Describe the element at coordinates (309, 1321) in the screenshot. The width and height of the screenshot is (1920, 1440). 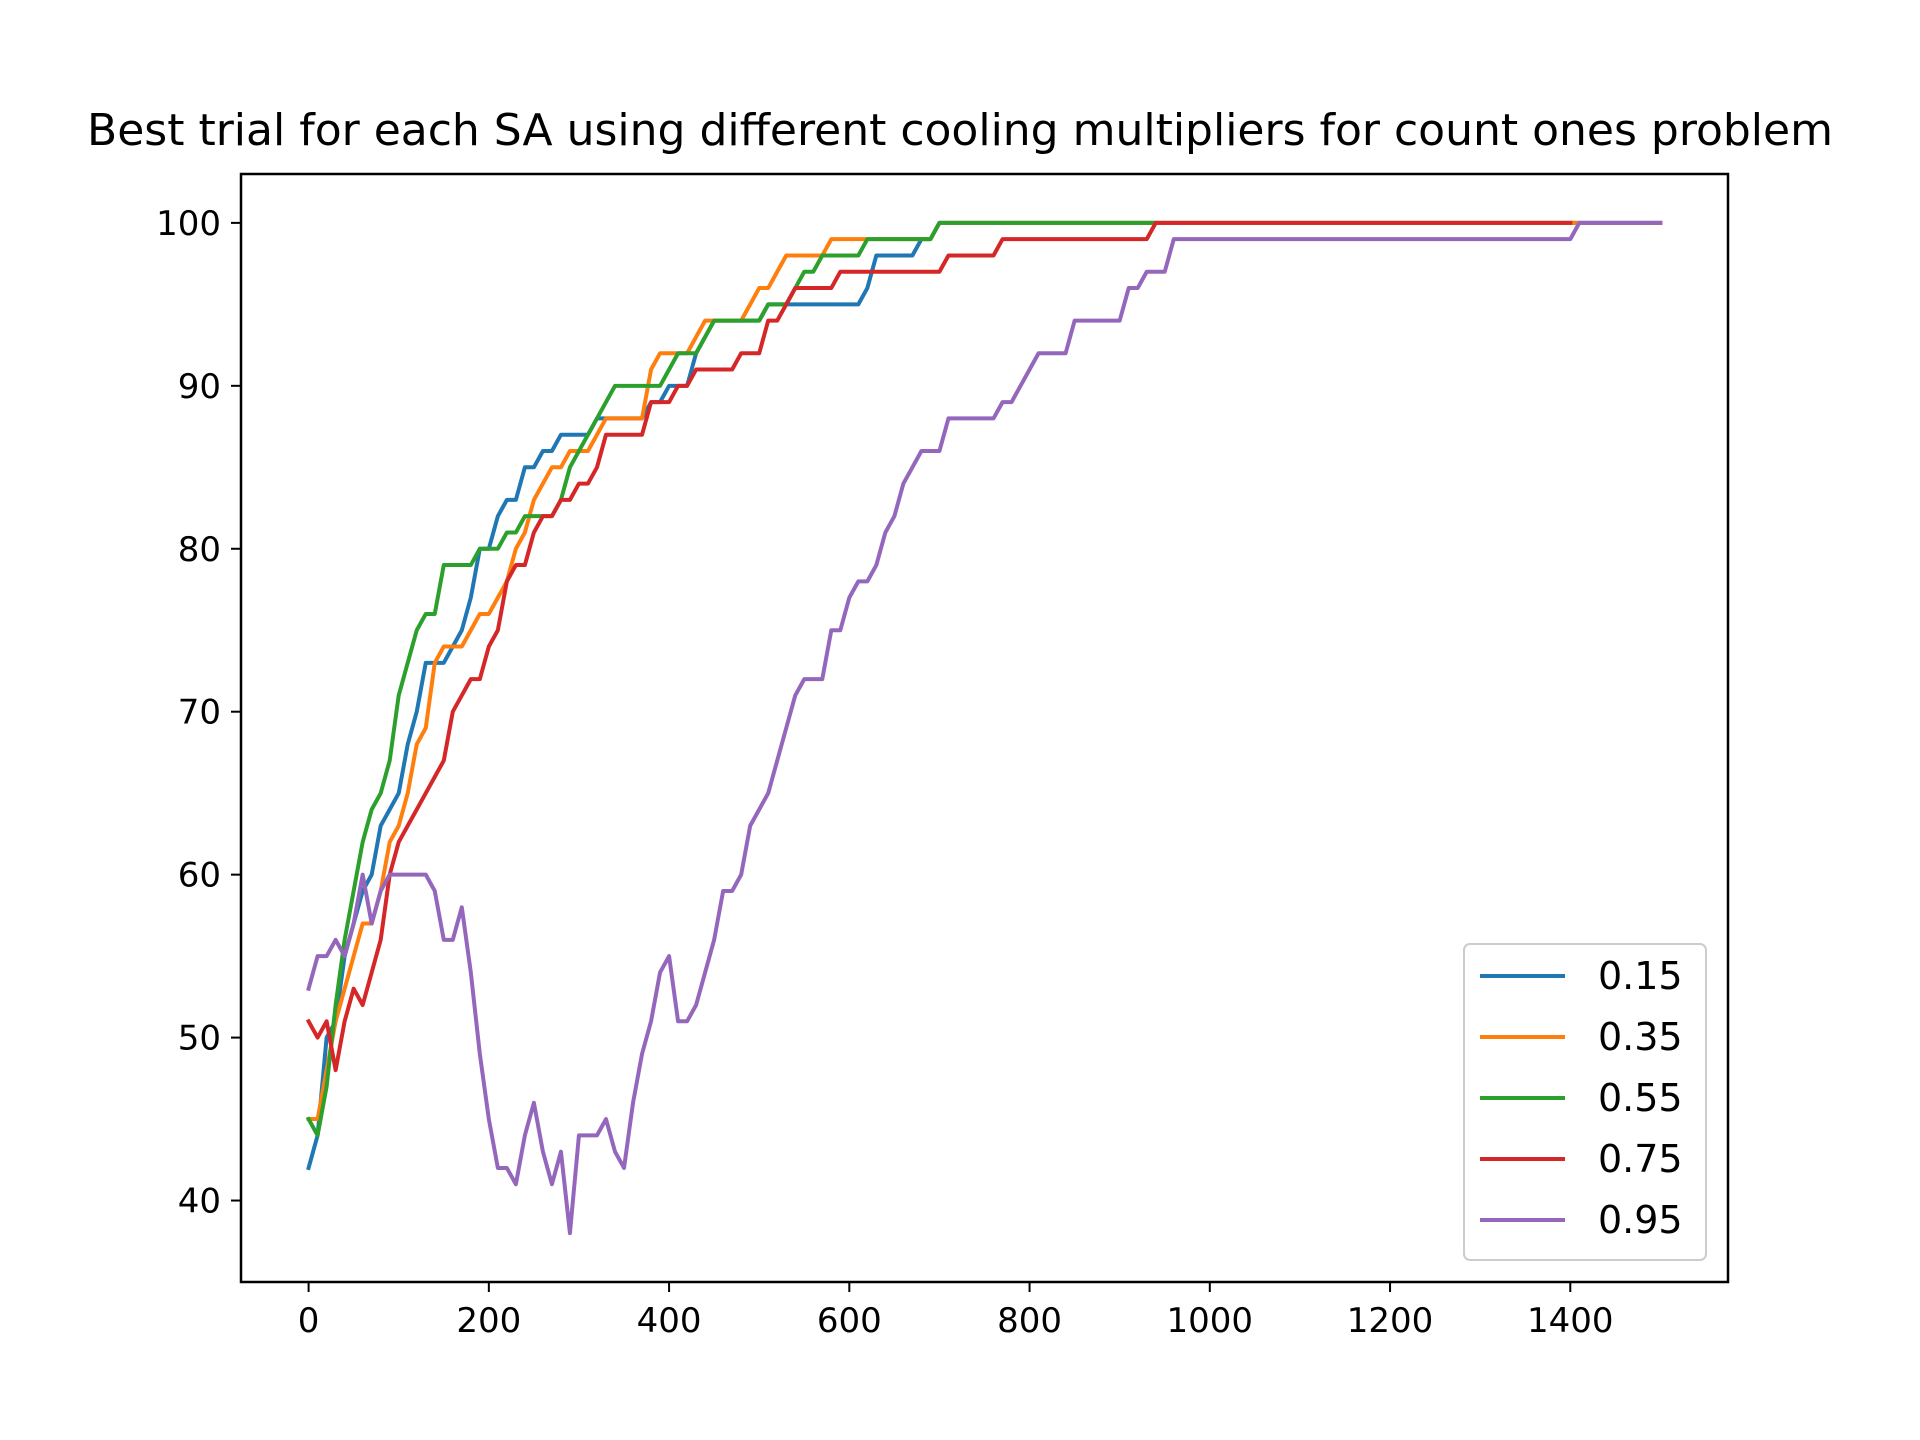
I see `x-tick-label: 0` at that location.